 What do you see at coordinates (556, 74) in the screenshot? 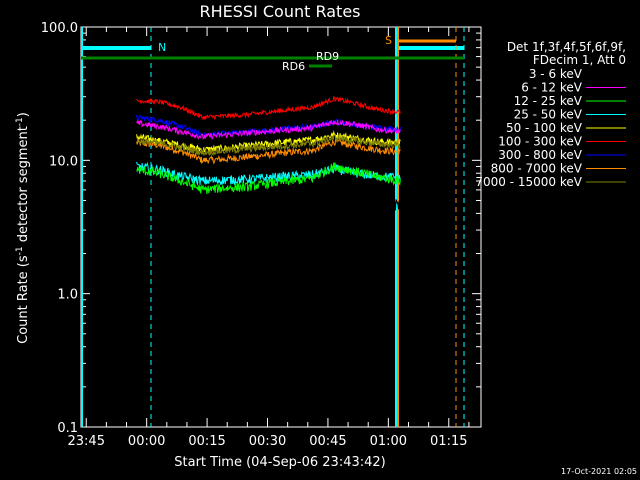
I see `legend-label: 3 - 6 keV` at bounding box center [556, 74].